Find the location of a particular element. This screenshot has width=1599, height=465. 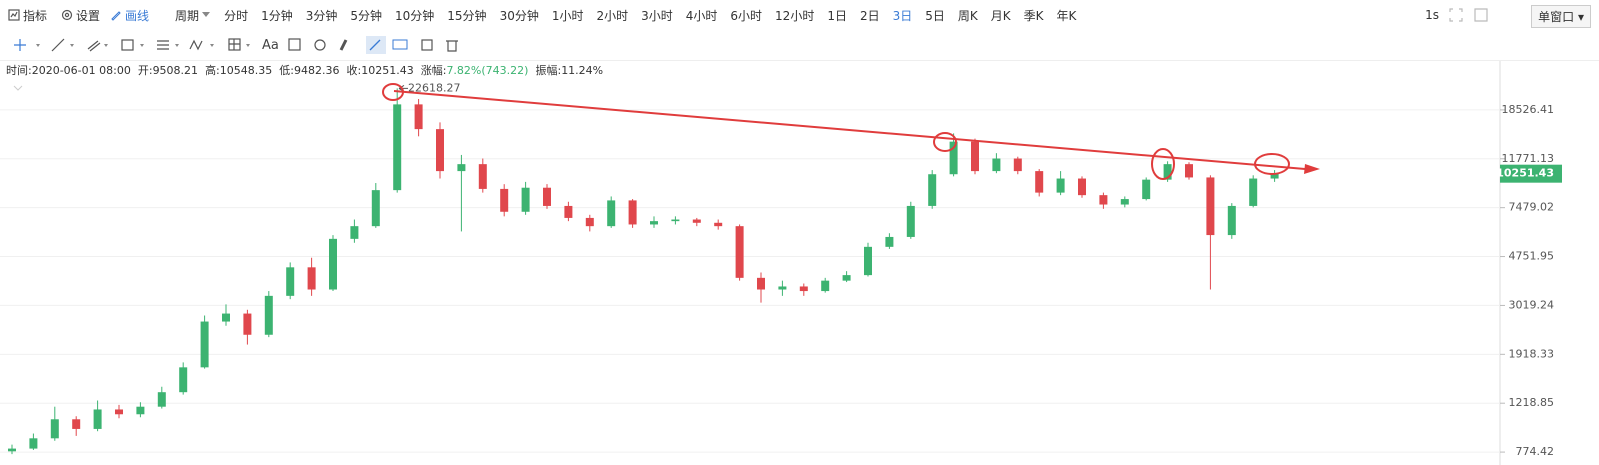

tool-icons: Aa is located at coordinates (236, 45).